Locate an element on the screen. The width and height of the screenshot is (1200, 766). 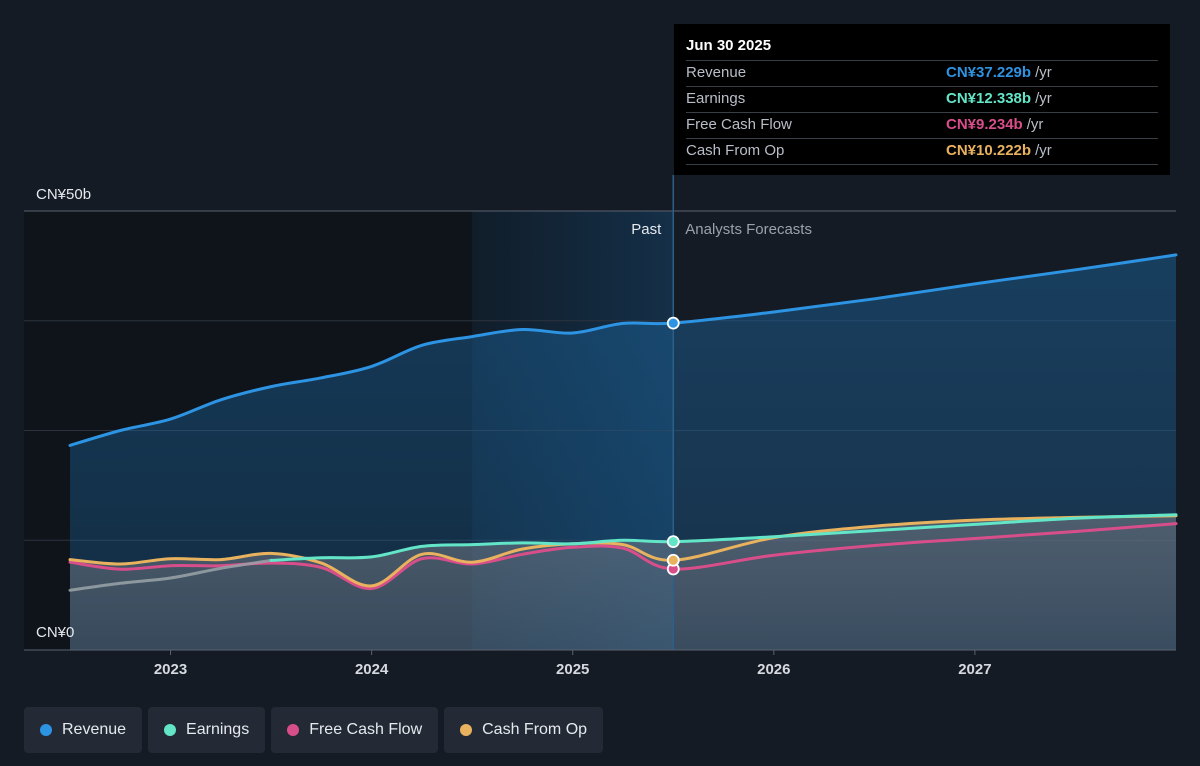
x-tick-label: 2023 is located at coordinates (170, 669).